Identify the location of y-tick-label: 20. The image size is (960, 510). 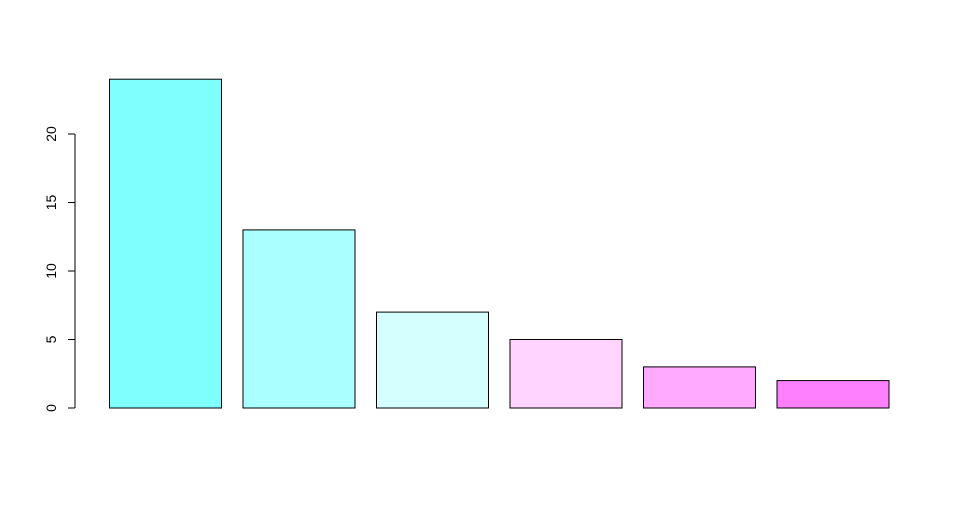
(51, 134).